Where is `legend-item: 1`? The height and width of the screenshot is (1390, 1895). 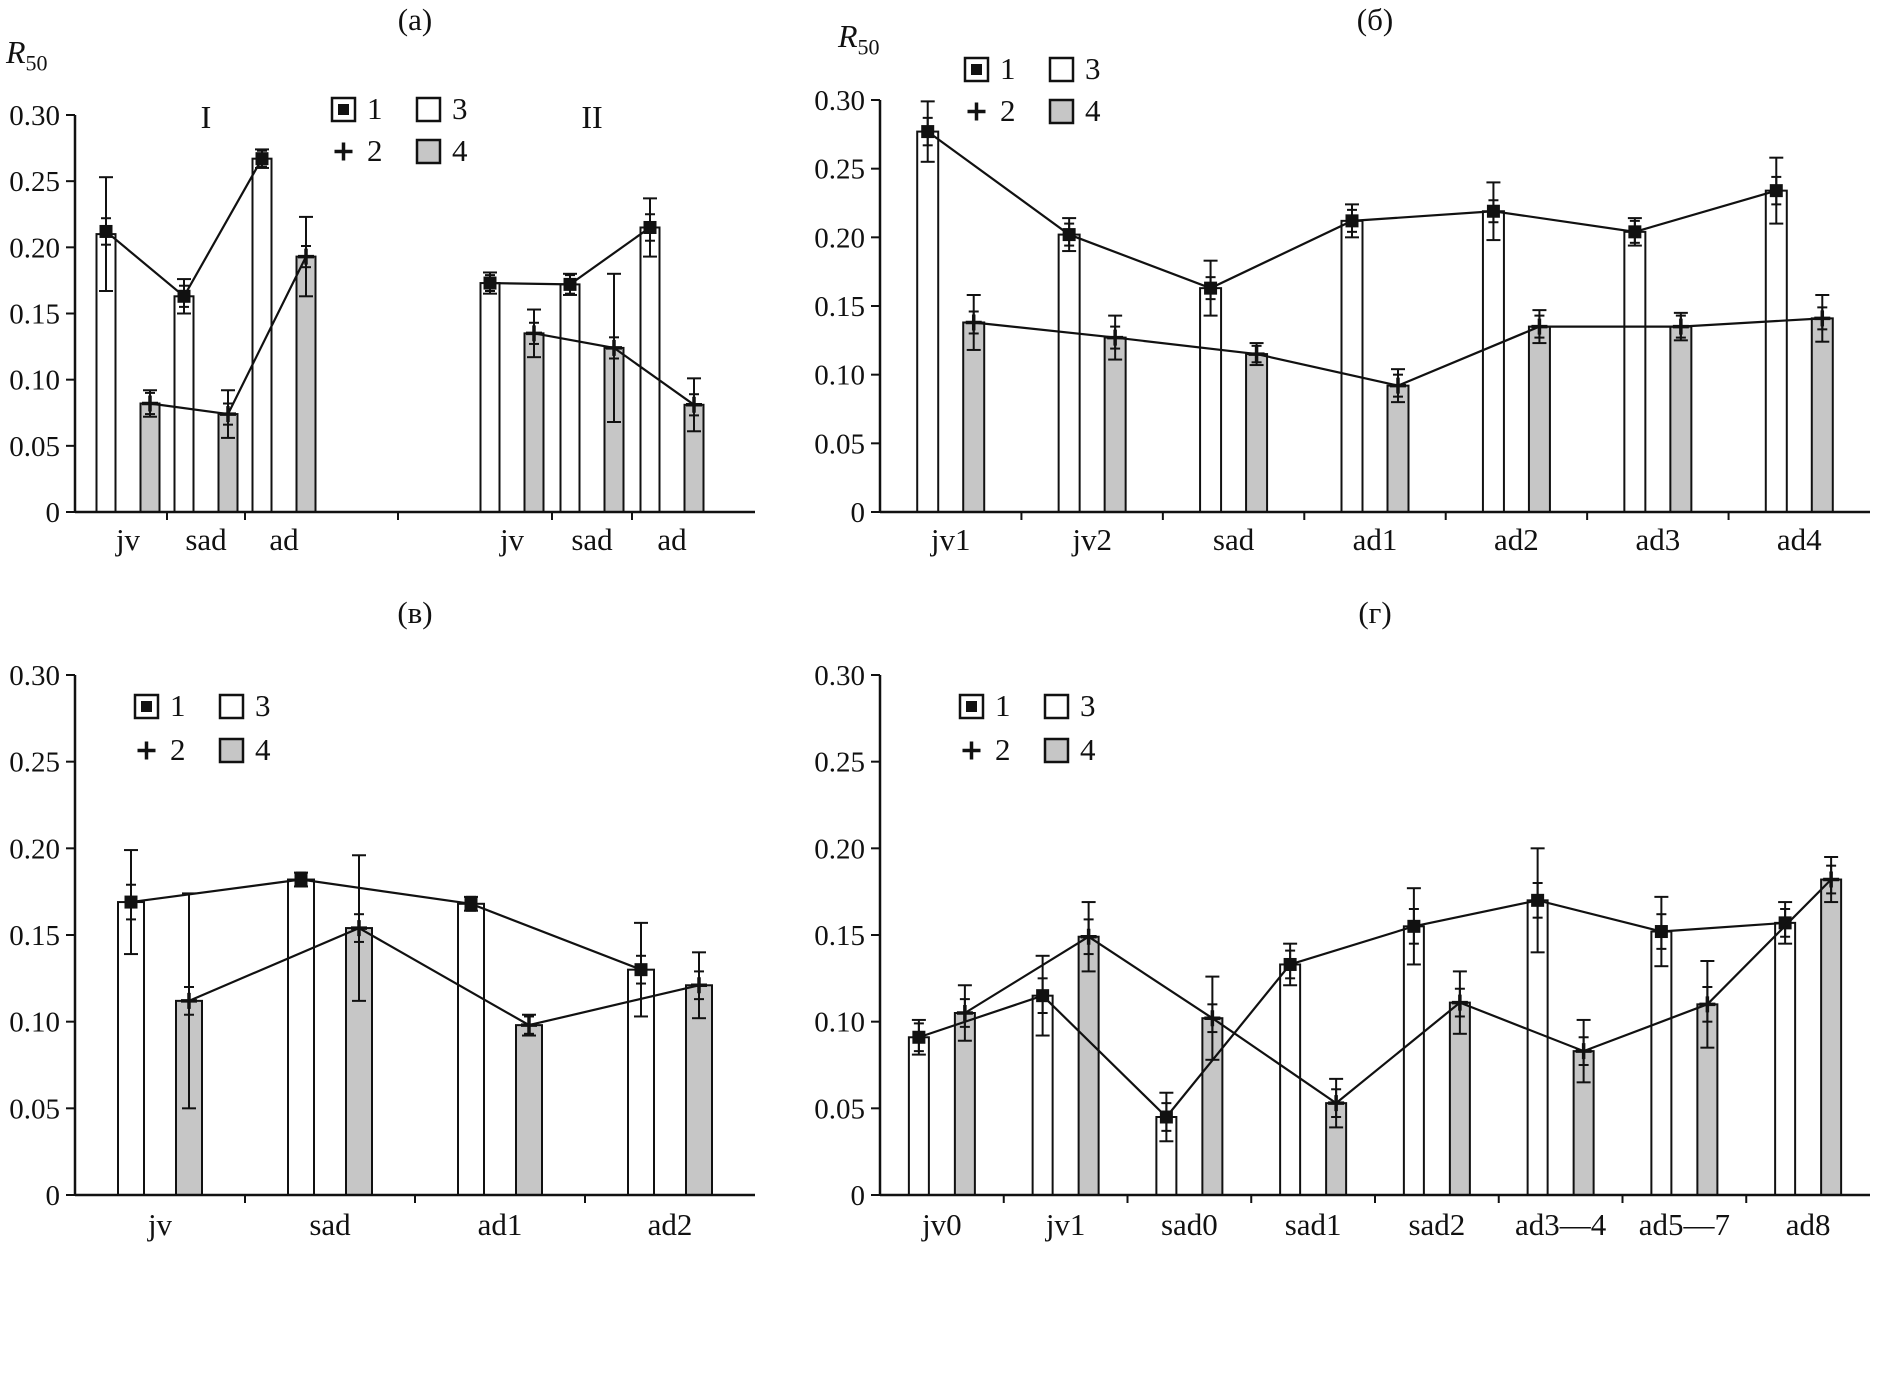 legend-item: 1 is located at coordinates (984, 705).